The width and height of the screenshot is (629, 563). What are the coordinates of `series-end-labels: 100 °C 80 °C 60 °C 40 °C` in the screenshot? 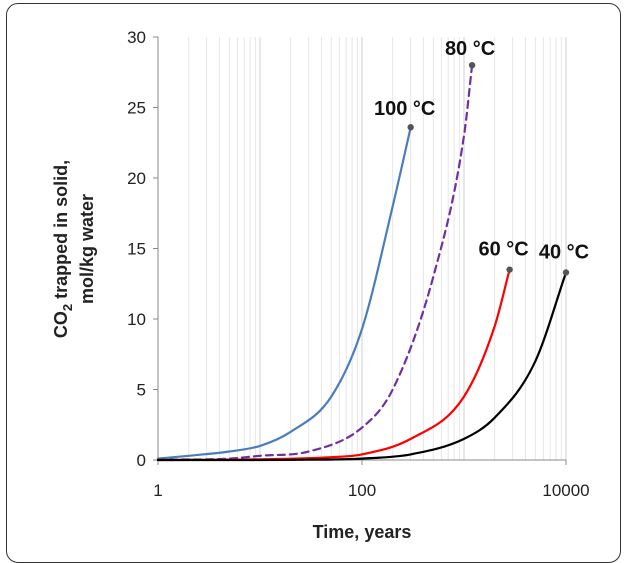 It's located at (481, 150).